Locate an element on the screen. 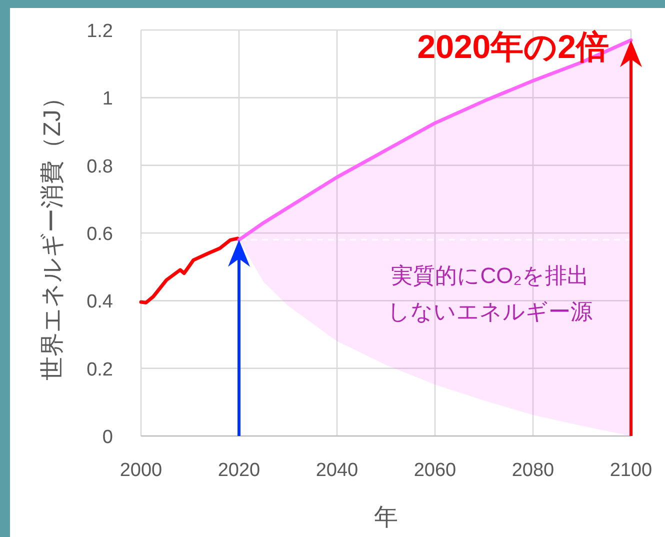  y-tick-label: 0.8 is located at coordinates (99, 167).